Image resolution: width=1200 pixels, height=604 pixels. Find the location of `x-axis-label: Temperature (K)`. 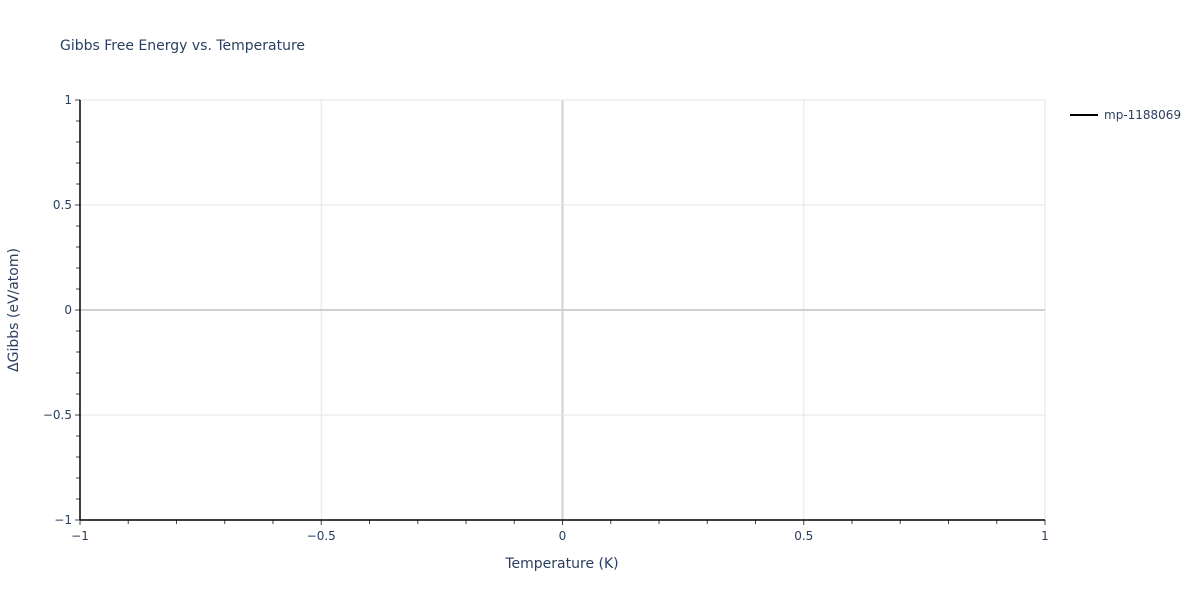

x-axis-label: Temperature (K) is located at coordinates (561, 564).